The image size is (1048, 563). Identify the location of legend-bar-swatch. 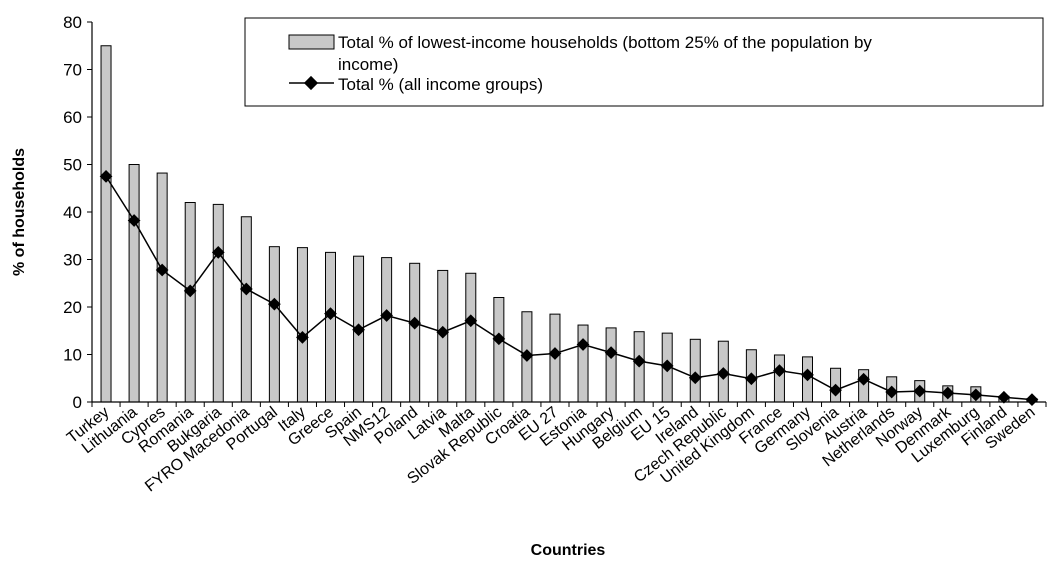
(311, 42).